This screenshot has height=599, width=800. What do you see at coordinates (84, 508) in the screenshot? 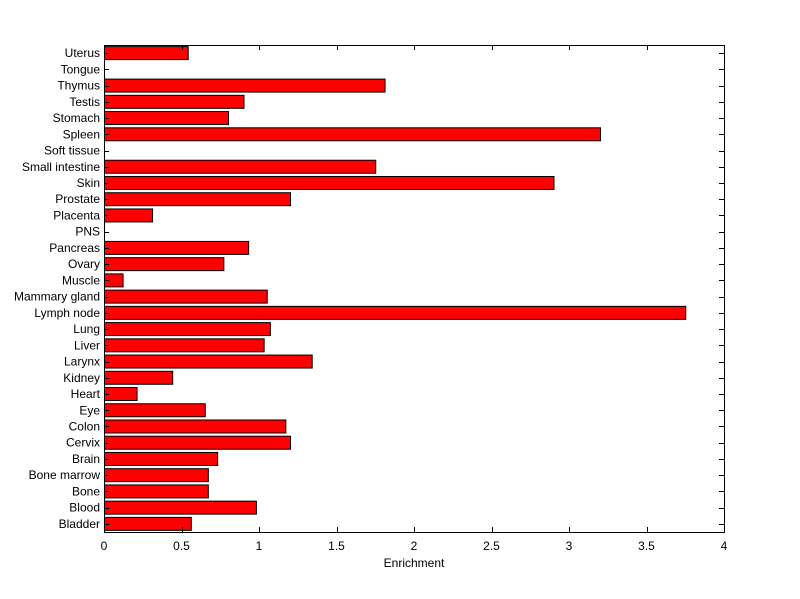
I see `y-tick-label: Blood` at bounding box center [84, 508].